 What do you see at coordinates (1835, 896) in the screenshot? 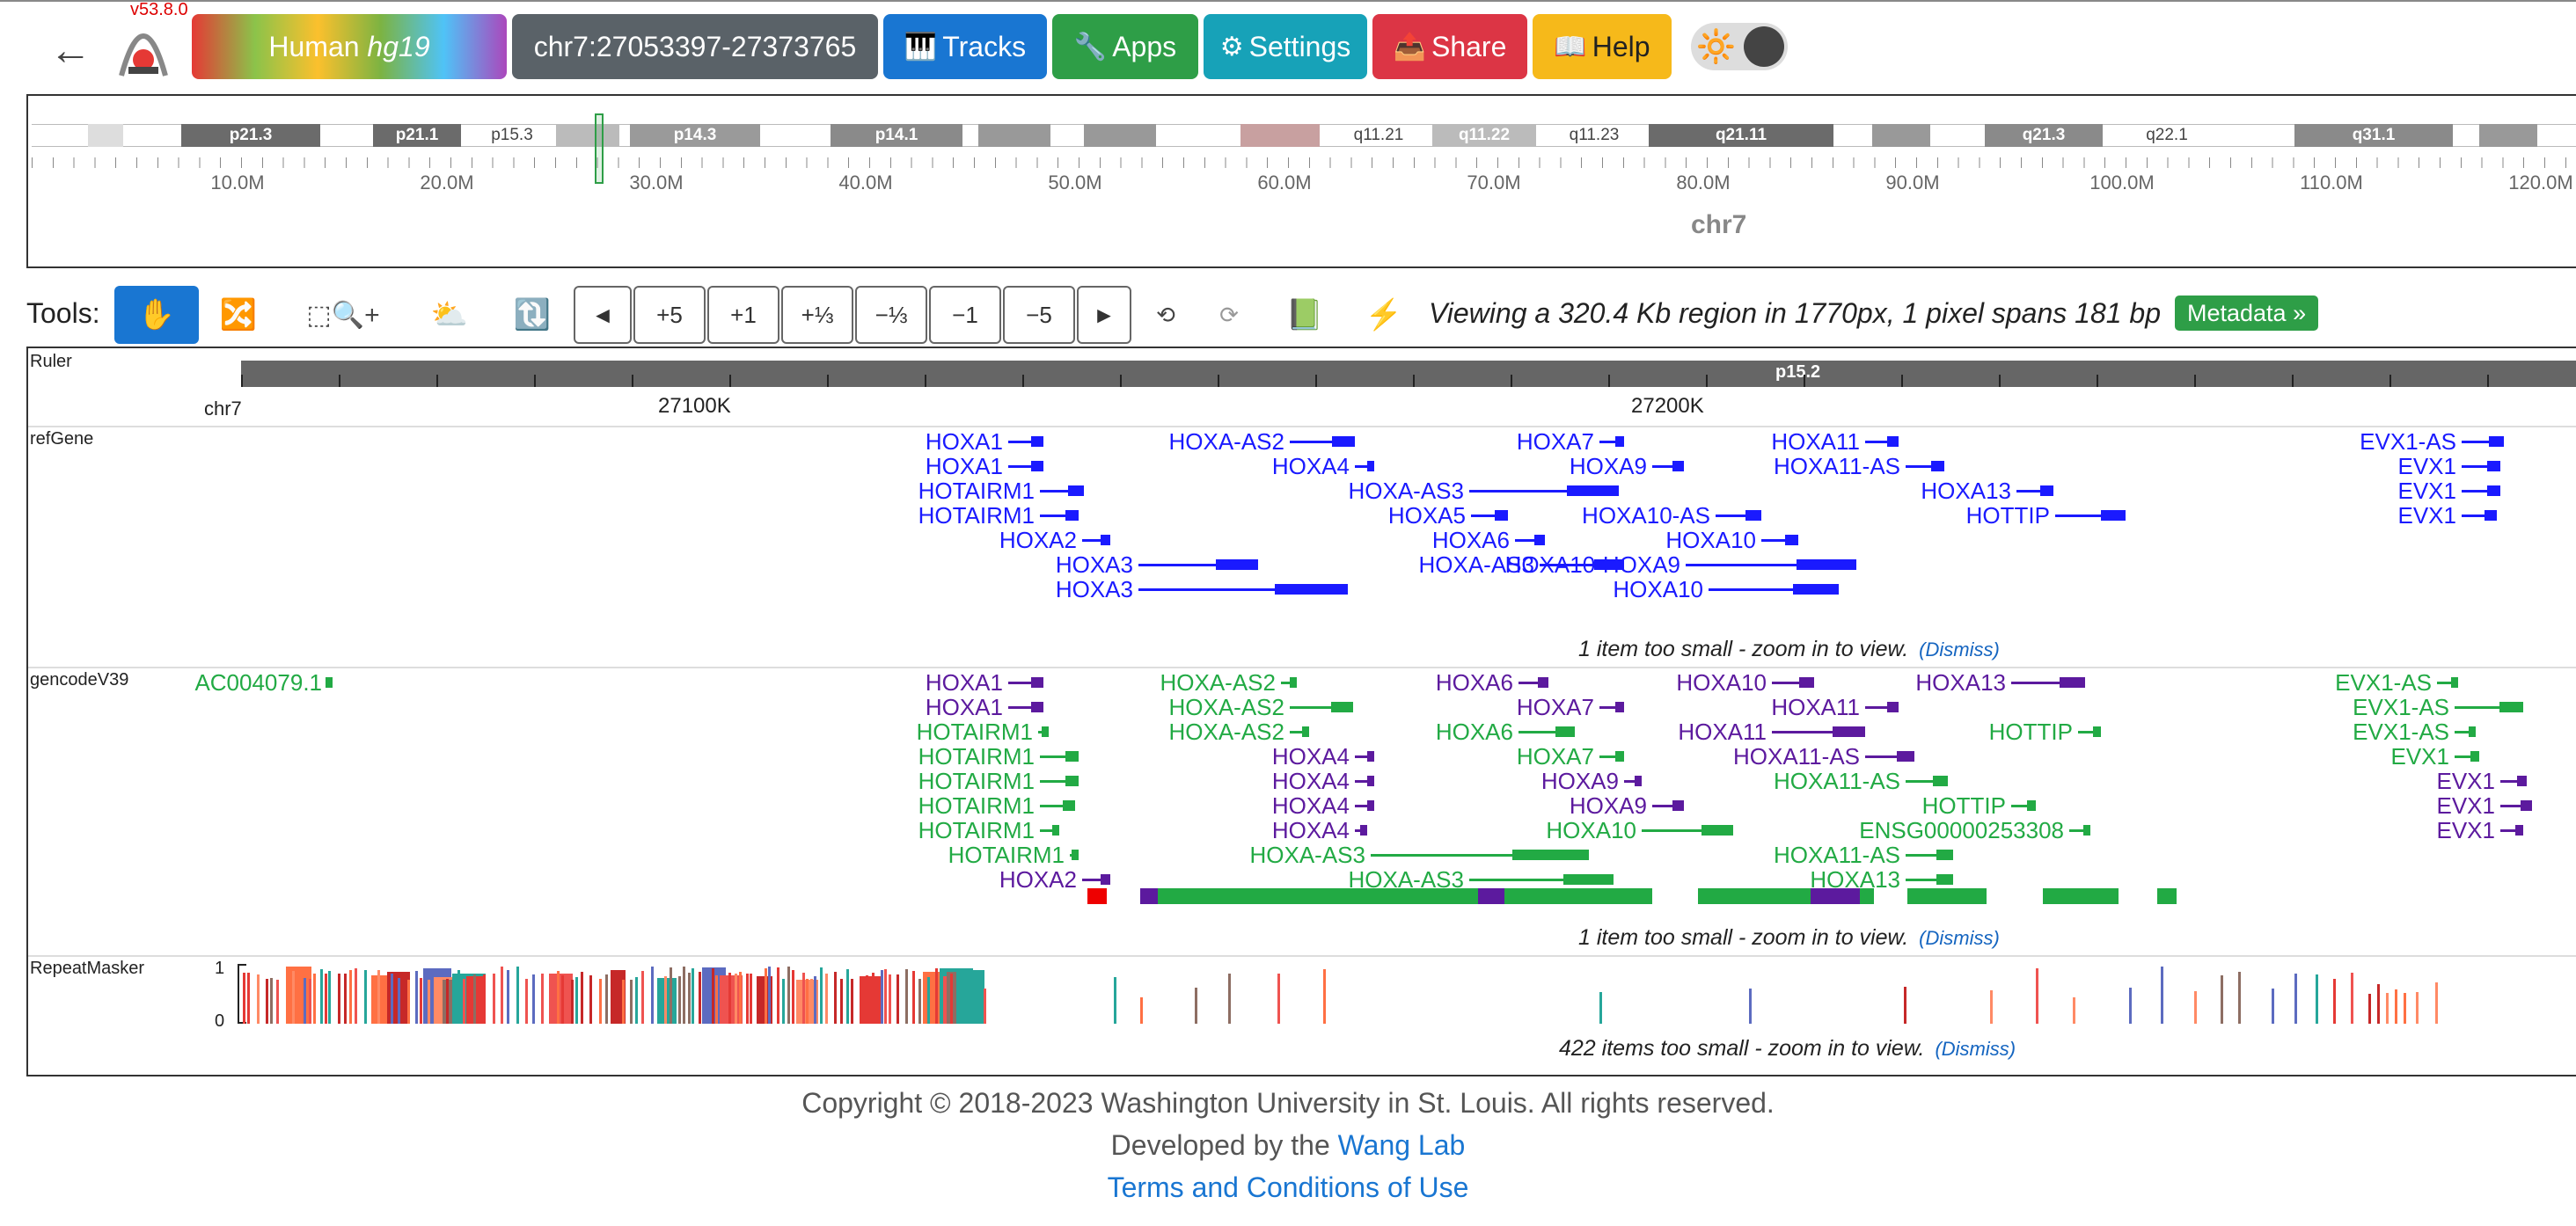
I see `compact-gene-bar` at bounding box center [1835, 896].